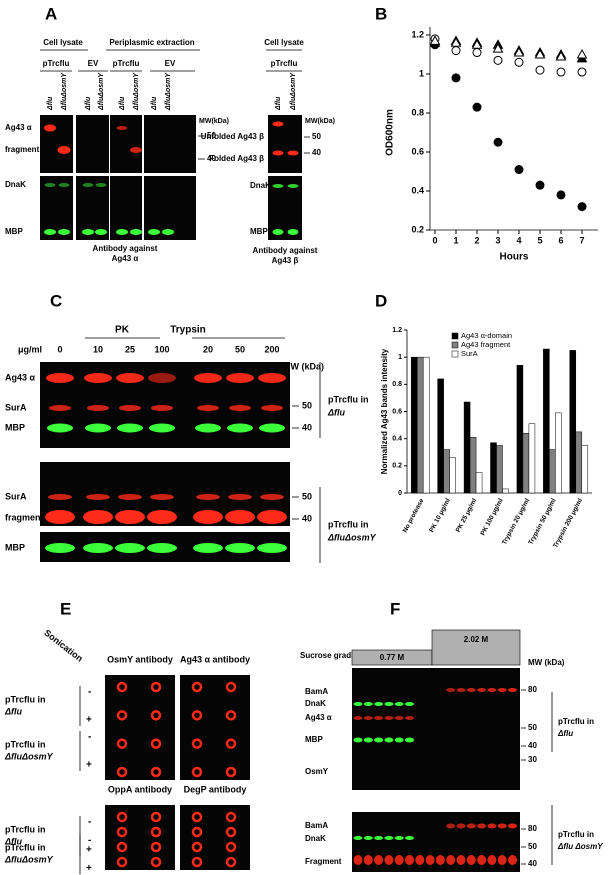 The height and width of the screenshot is (875, 608). I want to click on mw-label: 30, so click(532, 759).